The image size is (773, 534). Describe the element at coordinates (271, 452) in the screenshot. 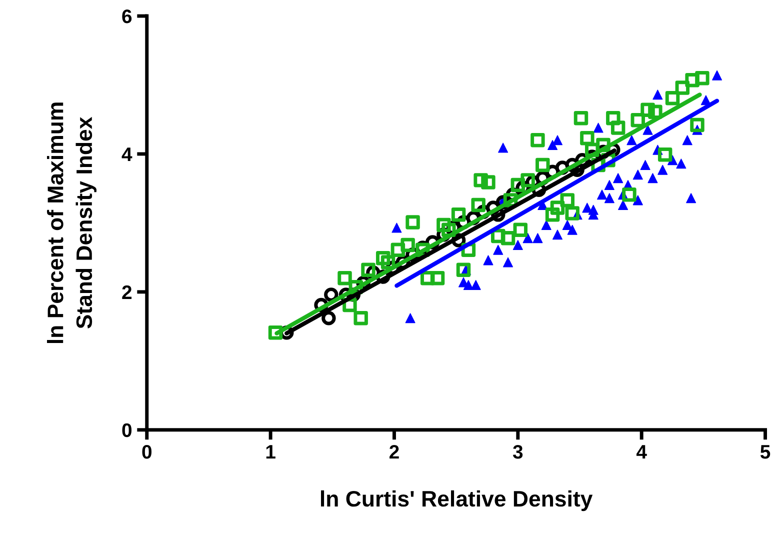

I see `x-tick-label: 1` at that location.